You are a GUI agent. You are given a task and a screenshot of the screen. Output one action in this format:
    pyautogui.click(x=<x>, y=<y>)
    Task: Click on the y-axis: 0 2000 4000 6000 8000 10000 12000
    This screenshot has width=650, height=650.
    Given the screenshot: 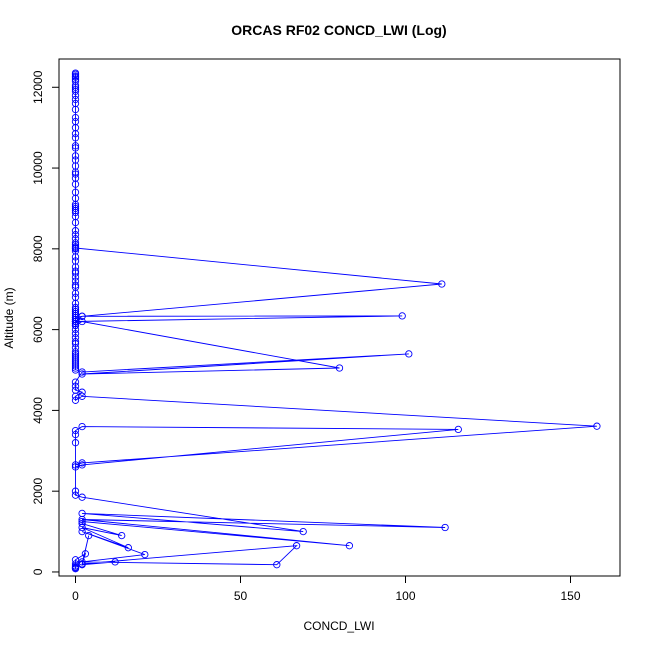 What is the action you would take?
    pyautogui.click(x=45, y=322)
    